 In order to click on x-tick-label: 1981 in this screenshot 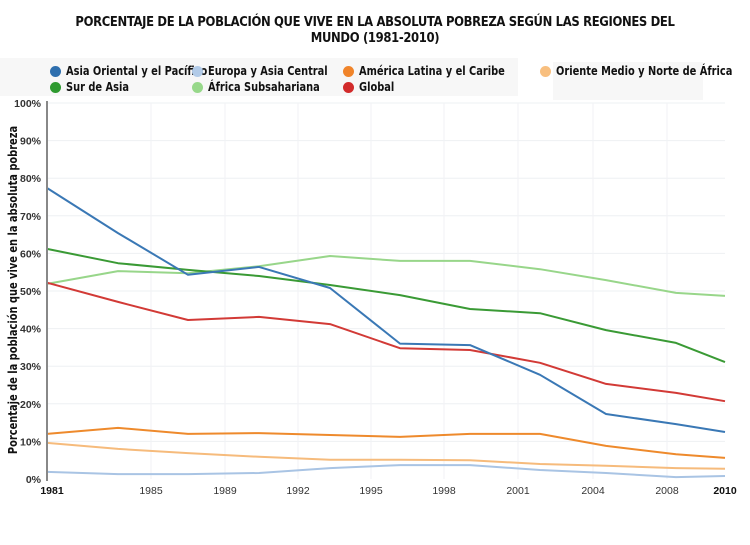, I will do `click(52, 491)`.